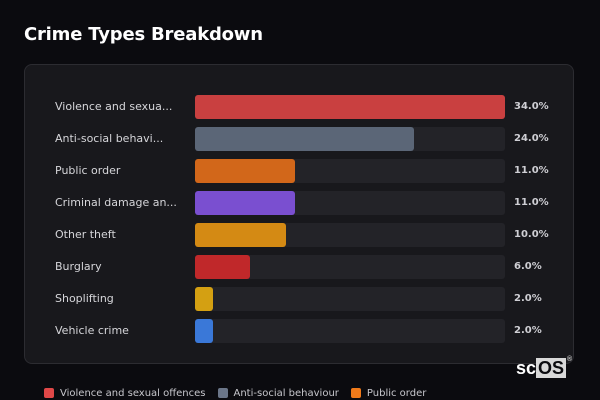  I want to click on legend-item: Violence and sexual offences, so click(125, 393).